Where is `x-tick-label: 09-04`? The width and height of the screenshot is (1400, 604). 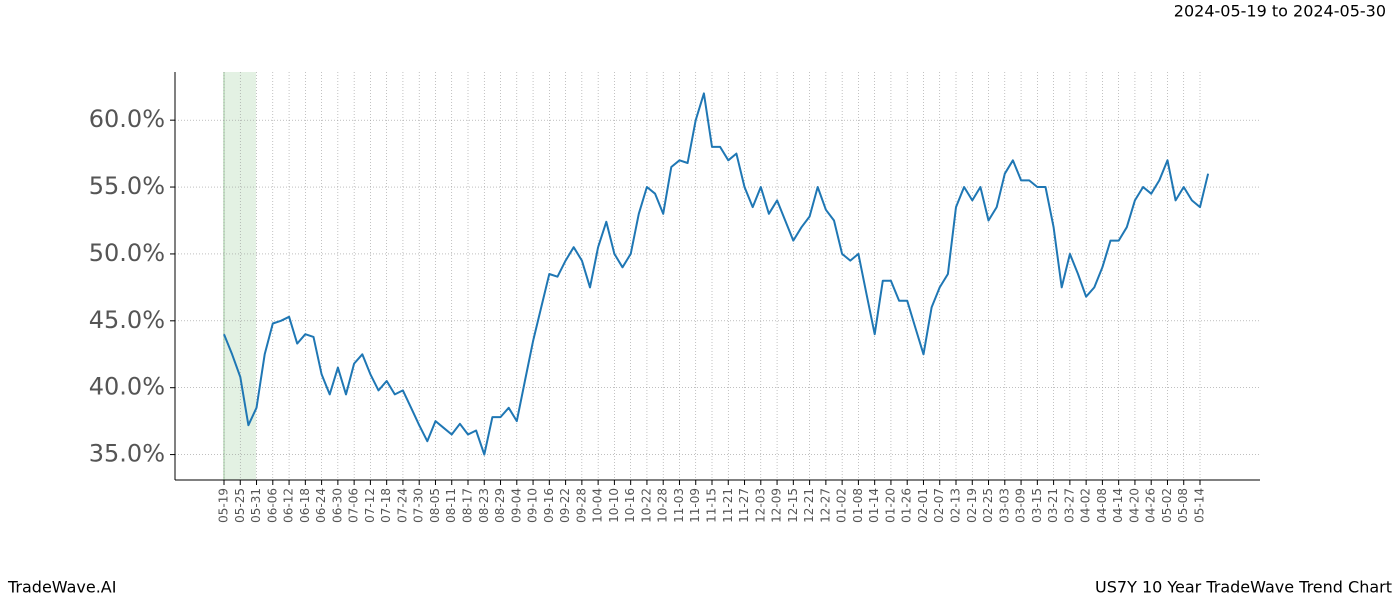 x-tick-label: 09-04 is located at coordinates (516, 505).